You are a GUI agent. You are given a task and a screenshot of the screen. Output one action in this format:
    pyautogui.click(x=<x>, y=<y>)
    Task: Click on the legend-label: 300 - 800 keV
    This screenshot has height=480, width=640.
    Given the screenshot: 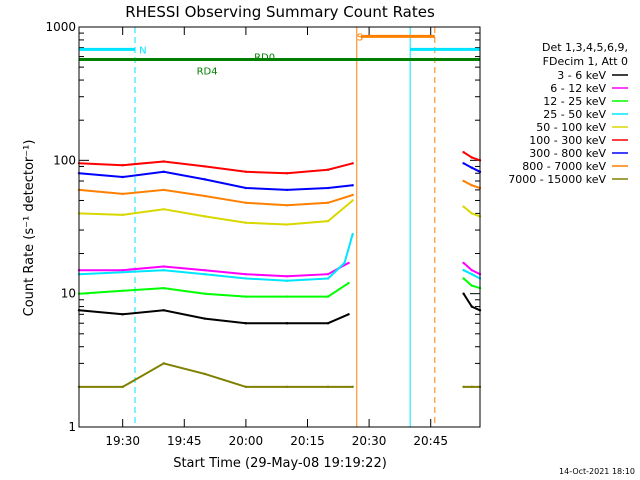 What is the action you would take?
    pyautogui.click(x=567, y=153)
    